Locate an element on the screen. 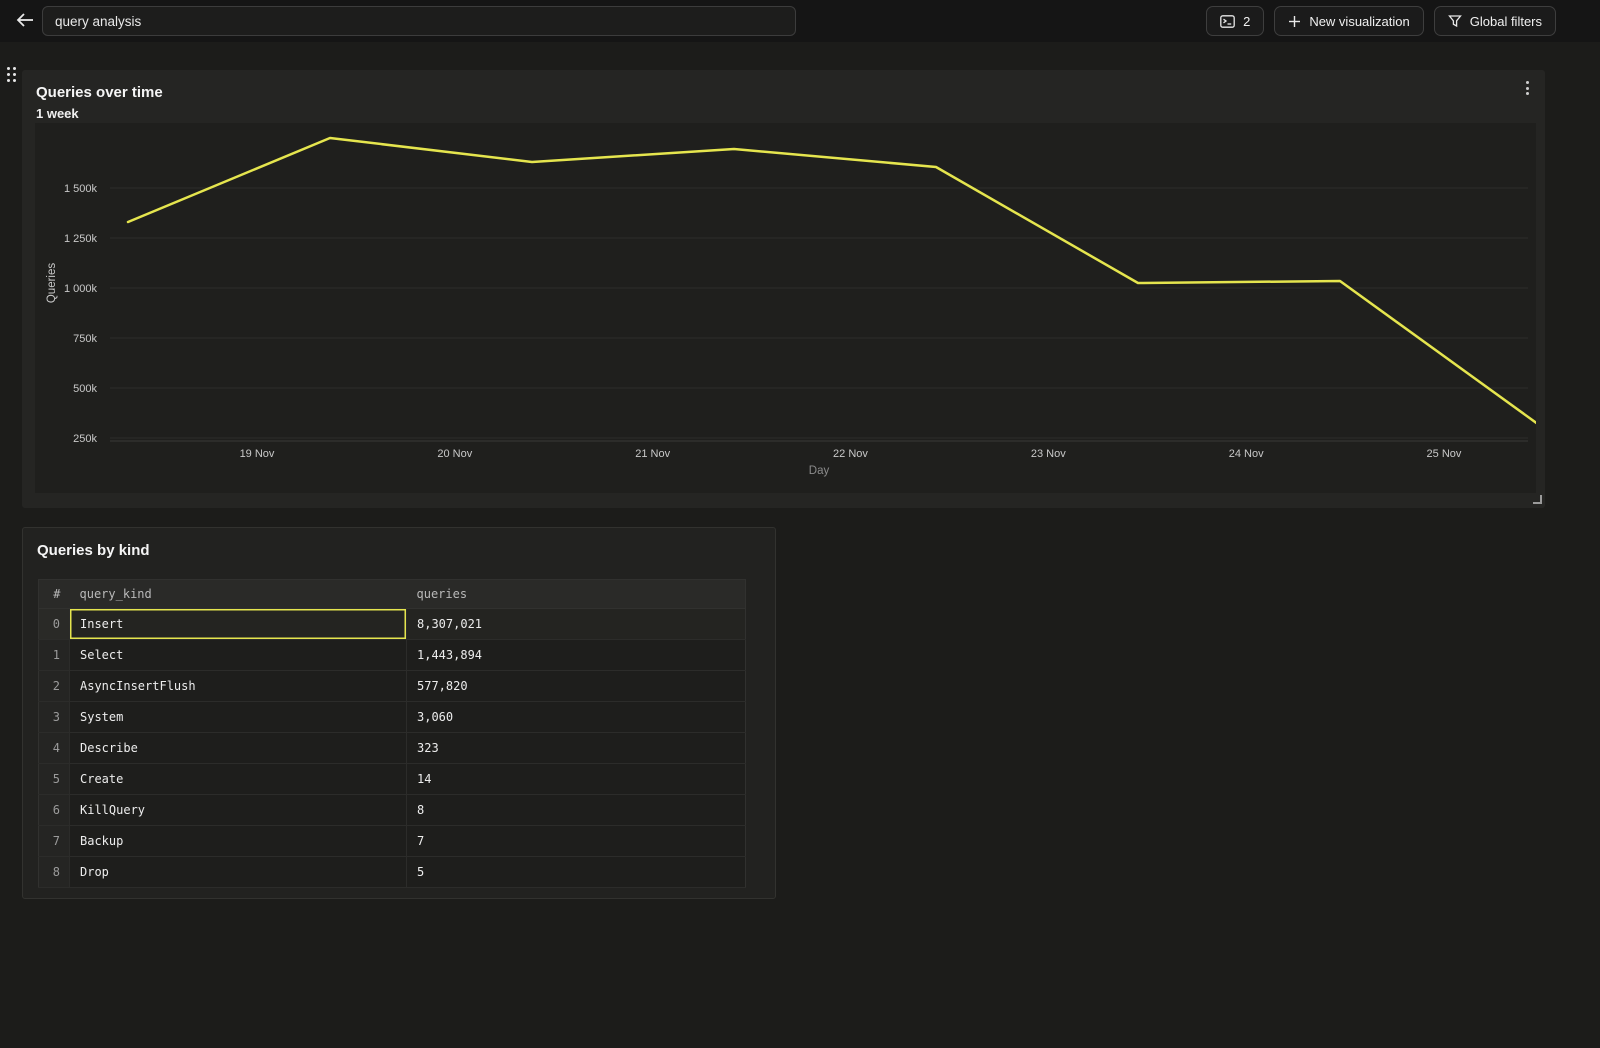 The height and width of the screenshot is (1048, 1600). chart-title: Queries over time is located at coordinates (99, 92).